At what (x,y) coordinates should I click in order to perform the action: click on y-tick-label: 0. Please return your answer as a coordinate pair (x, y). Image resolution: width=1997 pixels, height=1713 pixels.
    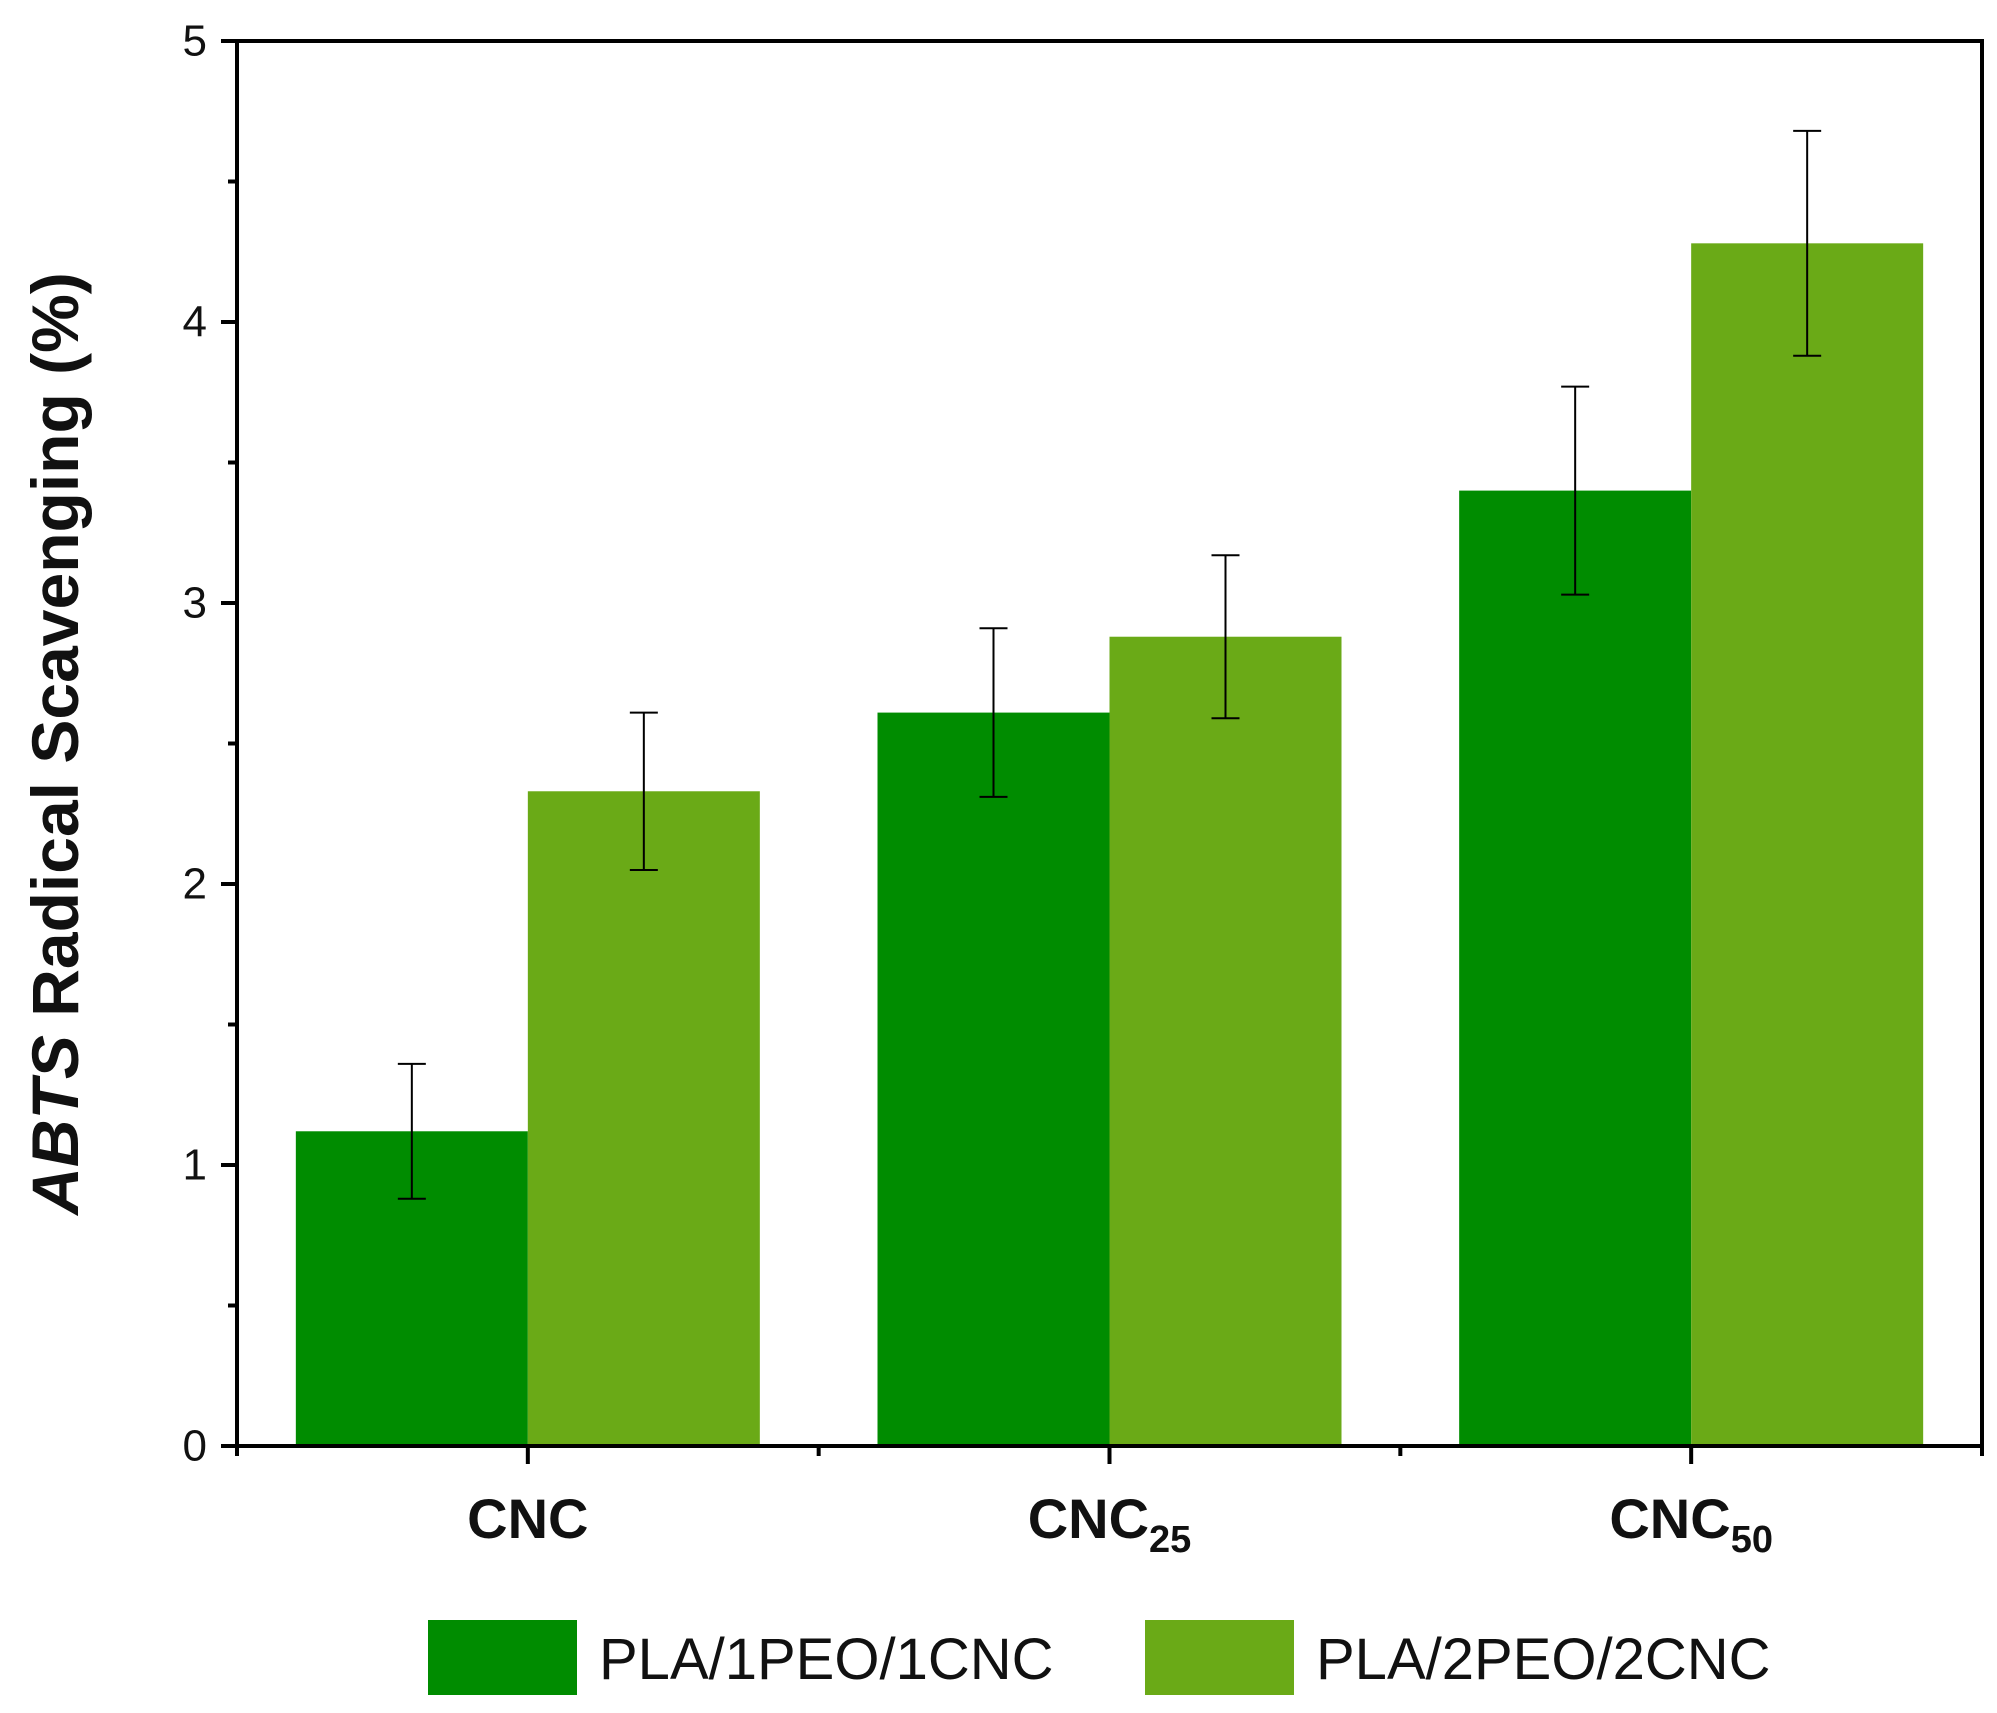
    Looking at the image, I should click on (195, 1446).